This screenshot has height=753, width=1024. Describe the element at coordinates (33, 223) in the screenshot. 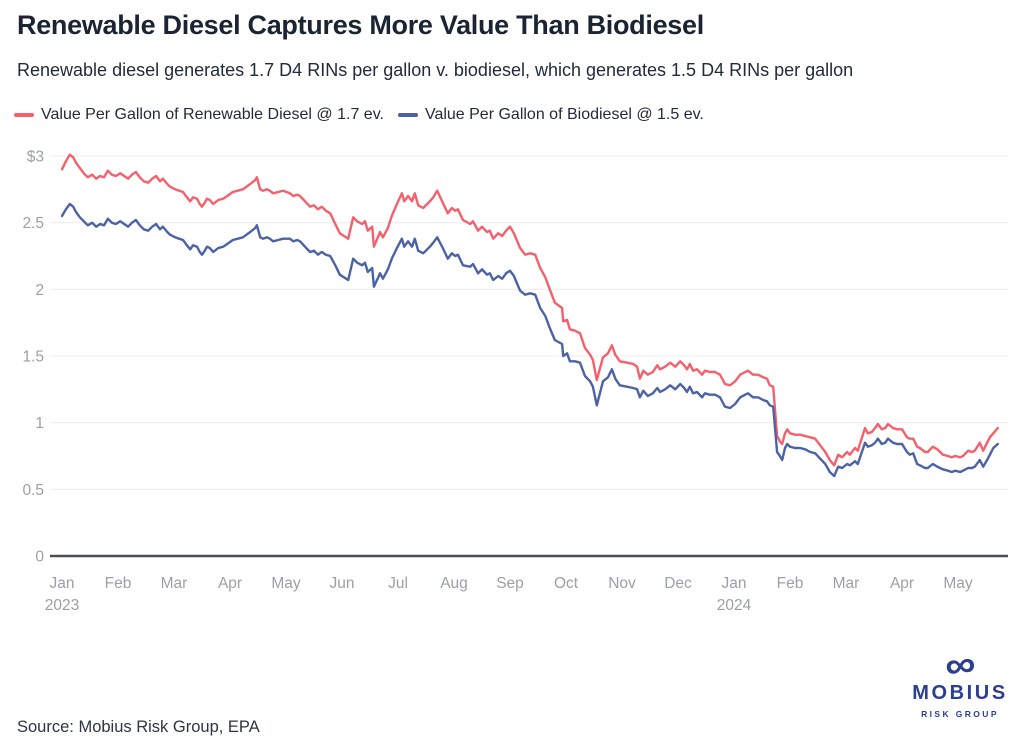

I see `svg-text: 2.5` at that location.